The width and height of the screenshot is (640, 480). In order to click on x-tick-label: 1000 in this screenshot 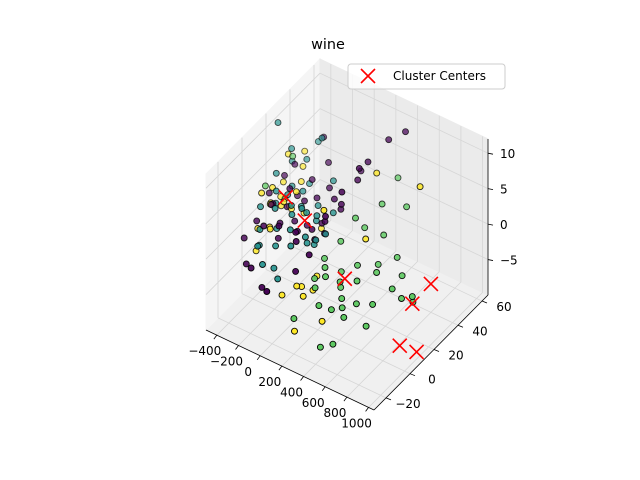, I will do `click(356, 423)`.